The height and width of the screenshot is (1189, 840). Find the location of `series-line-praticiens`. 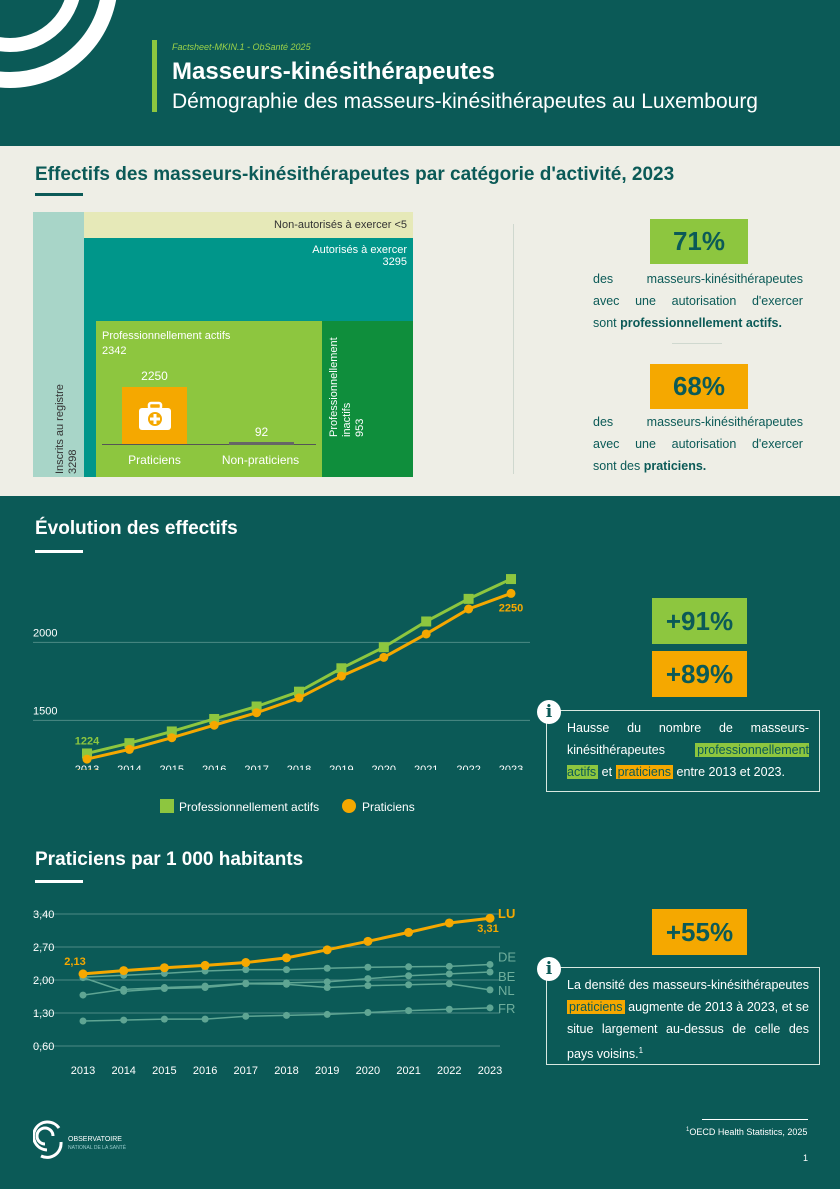

series-line-praticiens is located at coordinates (299, 676).